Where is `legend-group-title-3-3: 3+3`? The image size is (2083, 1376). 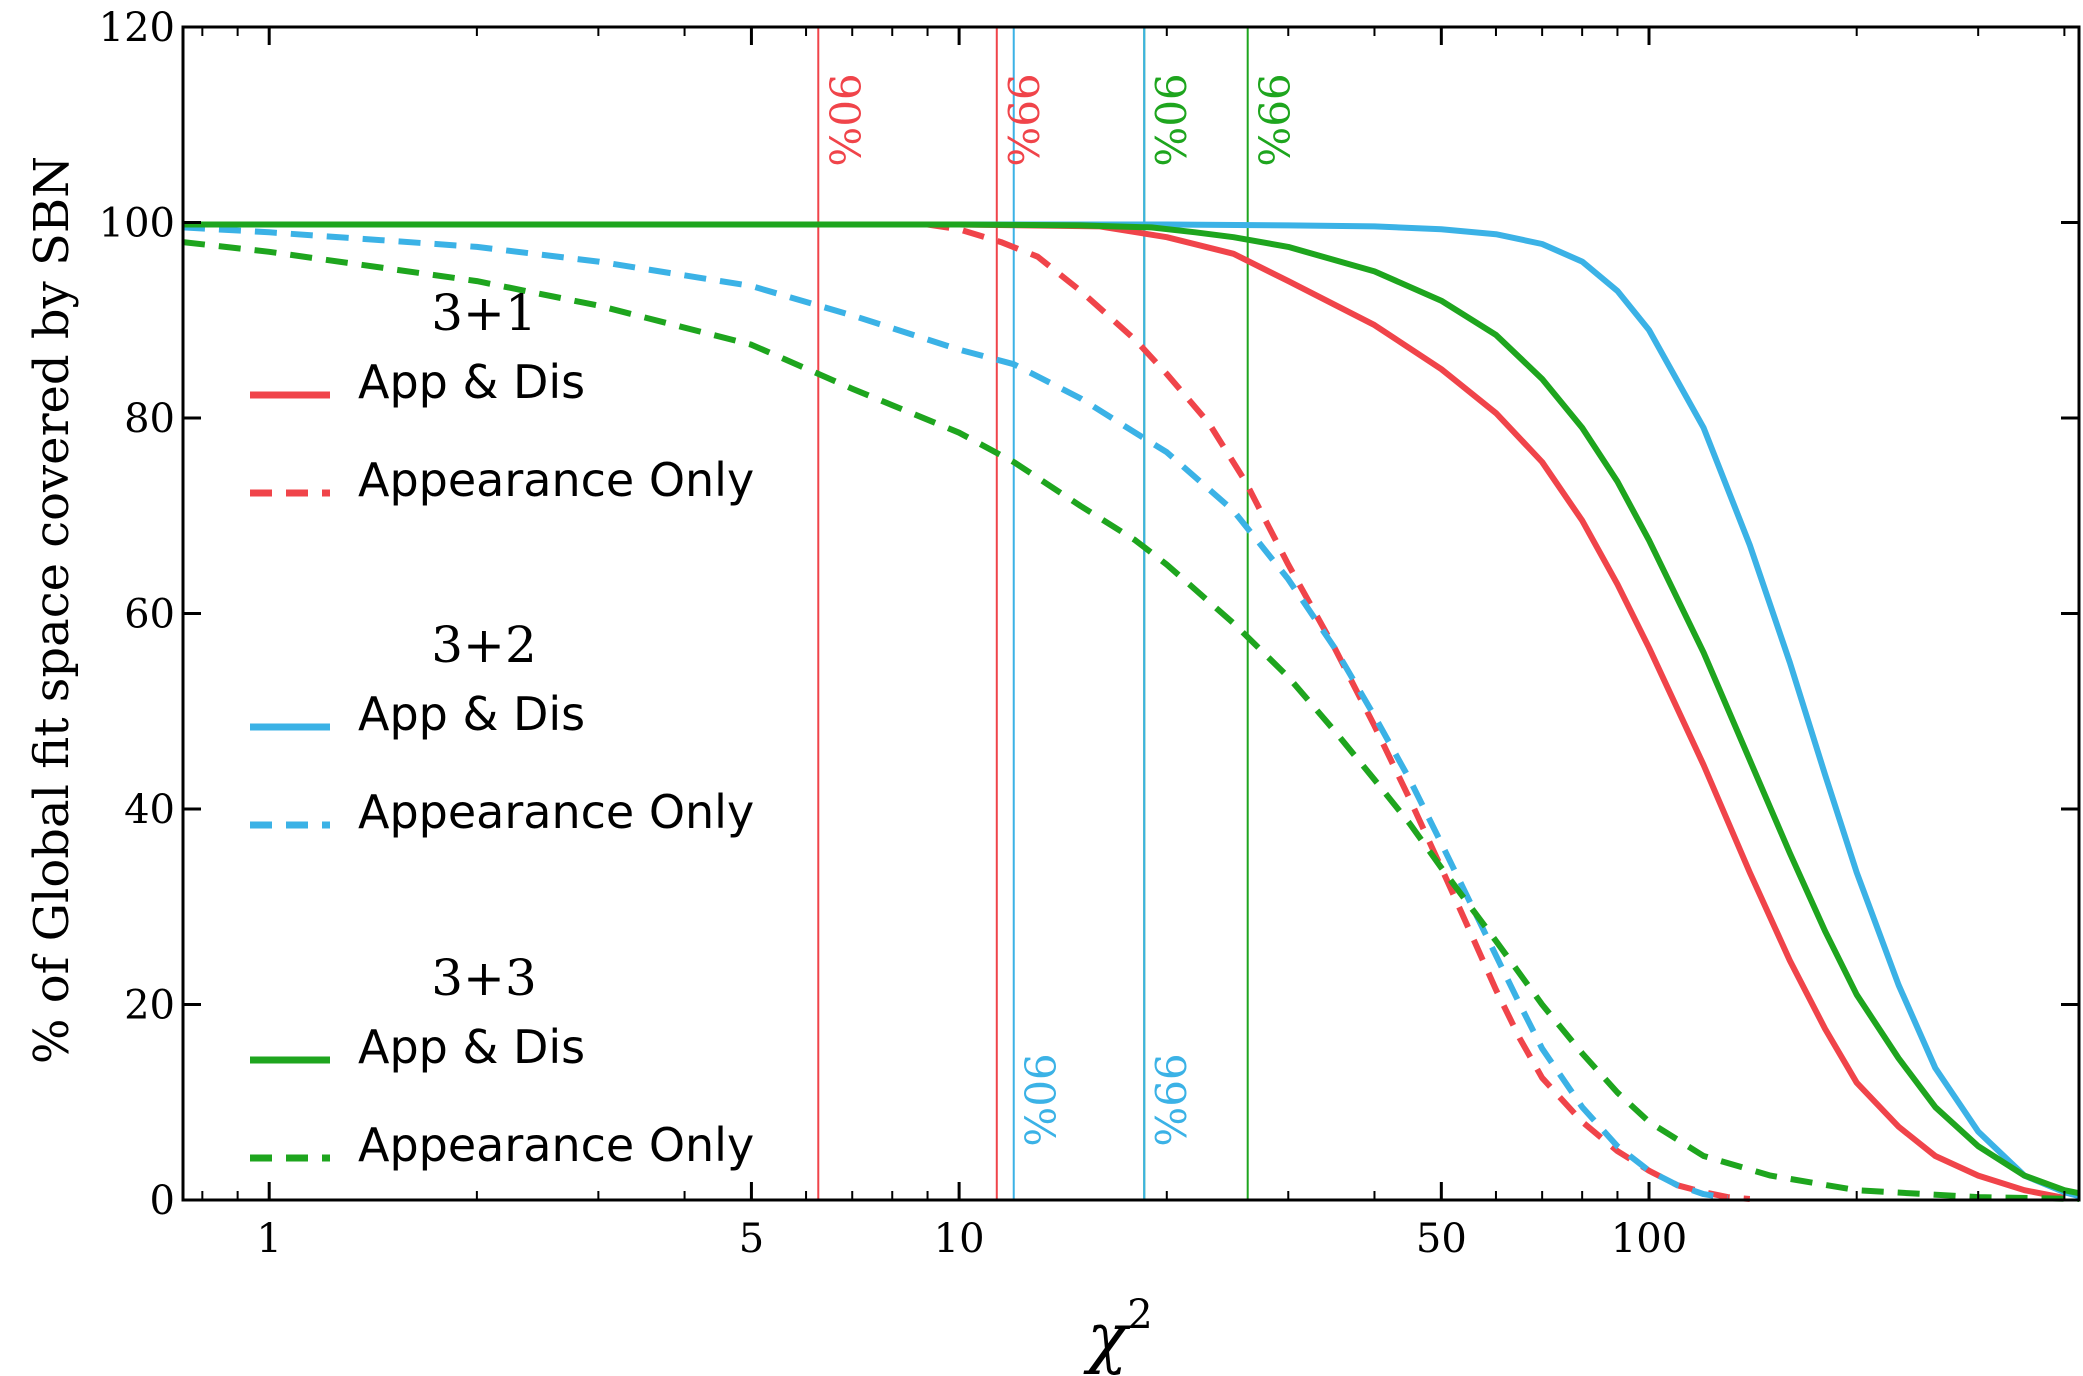
legend-group-title-3-3: 3+3 is located at coordinates (484, 978).